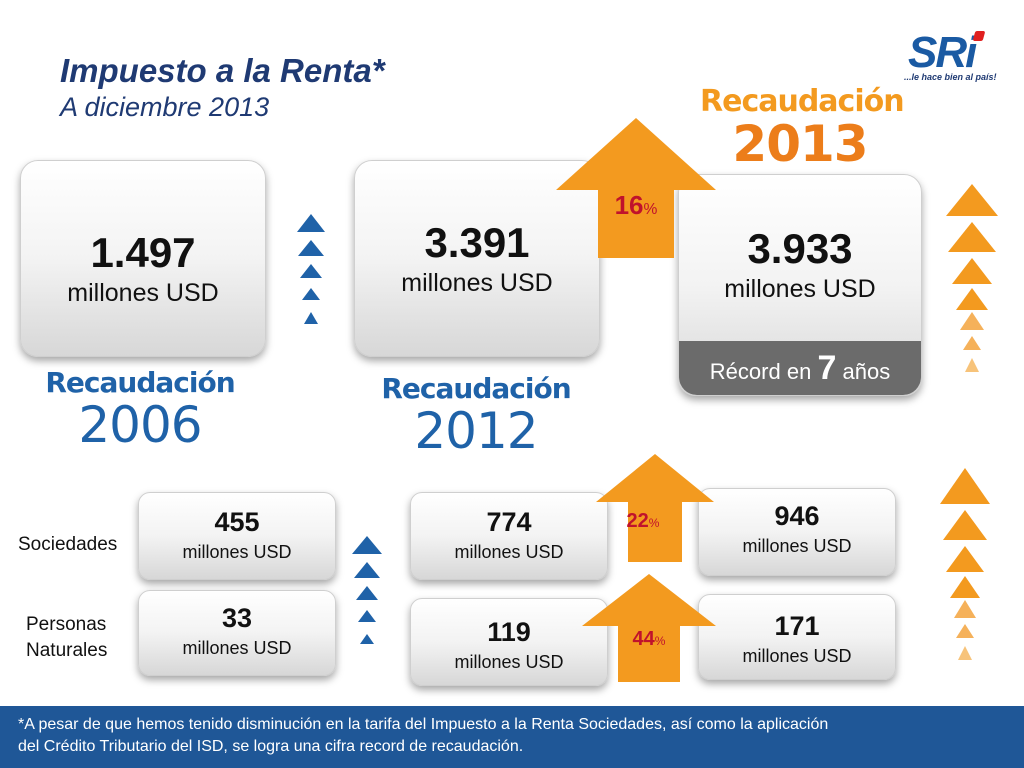 Image resolution: width=1024 pixels, height=768 pixels. Describe the element at coordinates (800, 248) in the screenshot. I see `total-2013-value: 3.933` at that location.